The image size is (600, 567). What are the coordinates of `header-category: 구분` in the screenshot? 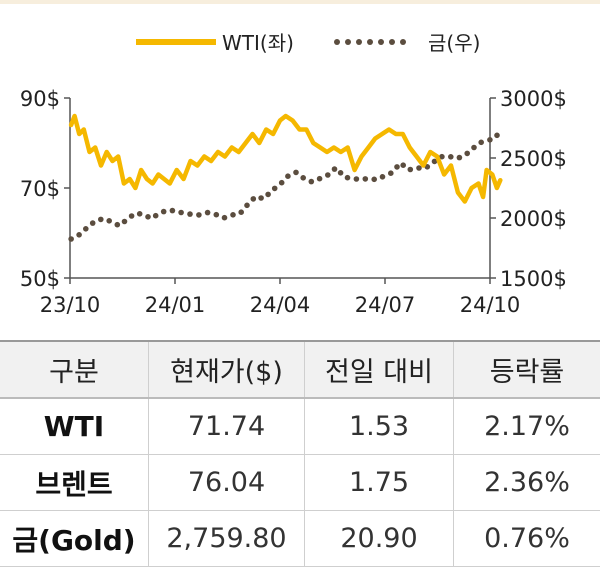 It's located at (74, 369).